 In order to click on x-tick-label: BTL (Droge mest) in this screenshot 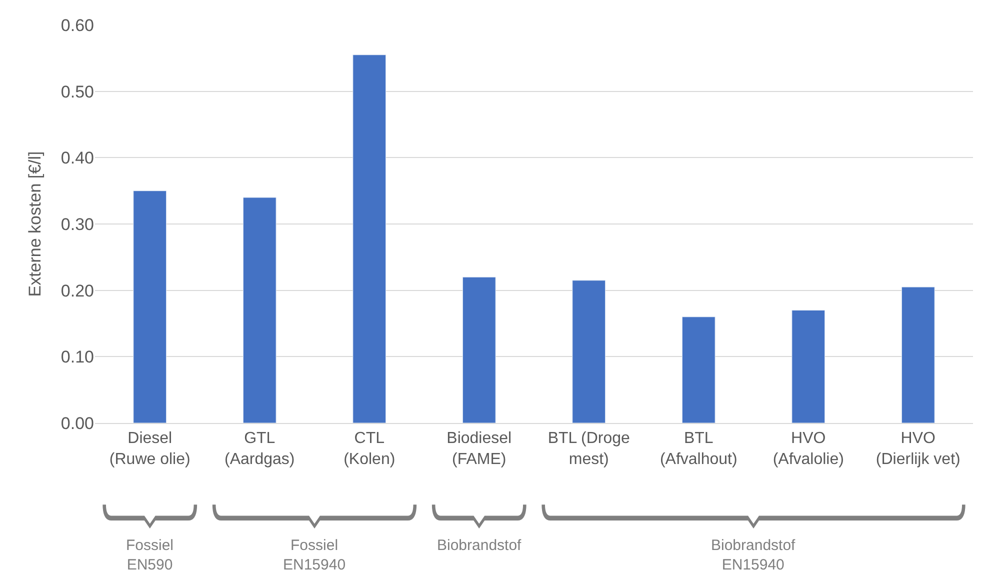, I will do `click(589, 449)`.